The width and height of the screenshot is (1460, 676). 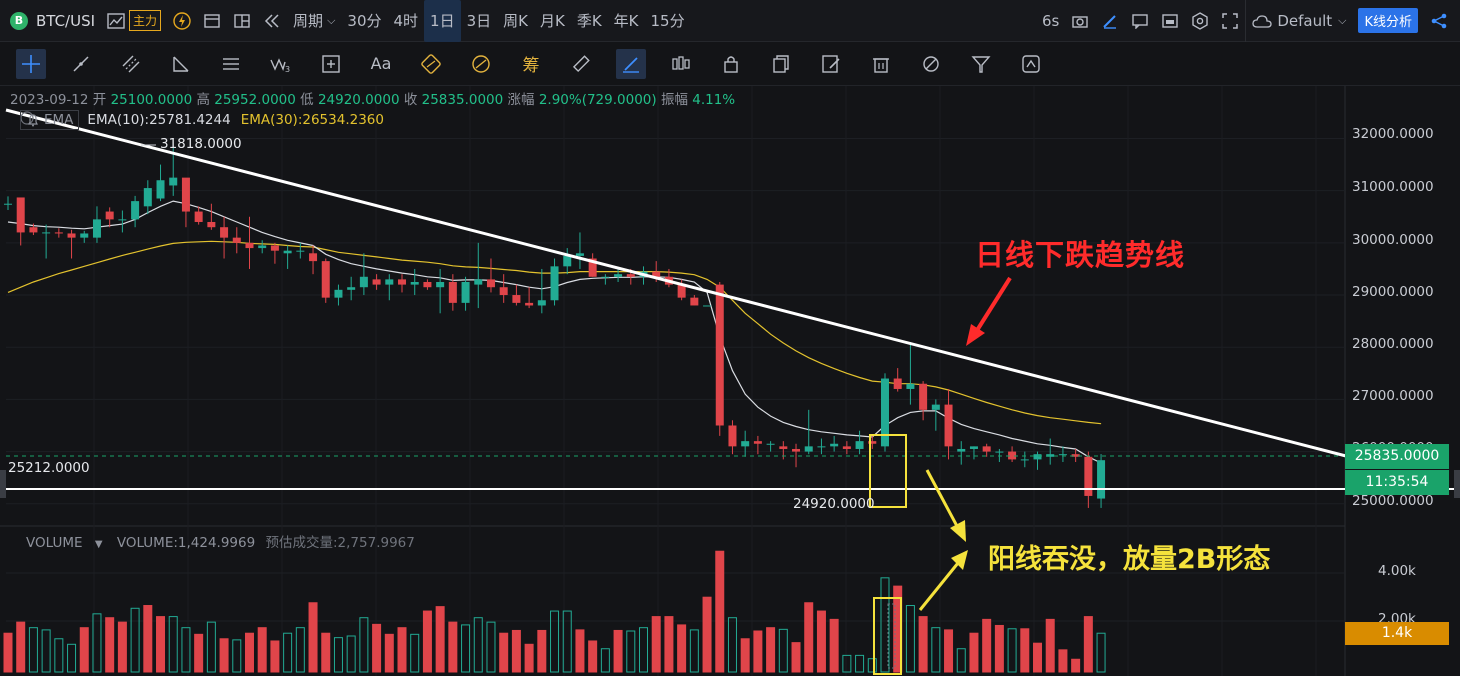 I want to click on gear-icon, so click(x=1200, y=20).